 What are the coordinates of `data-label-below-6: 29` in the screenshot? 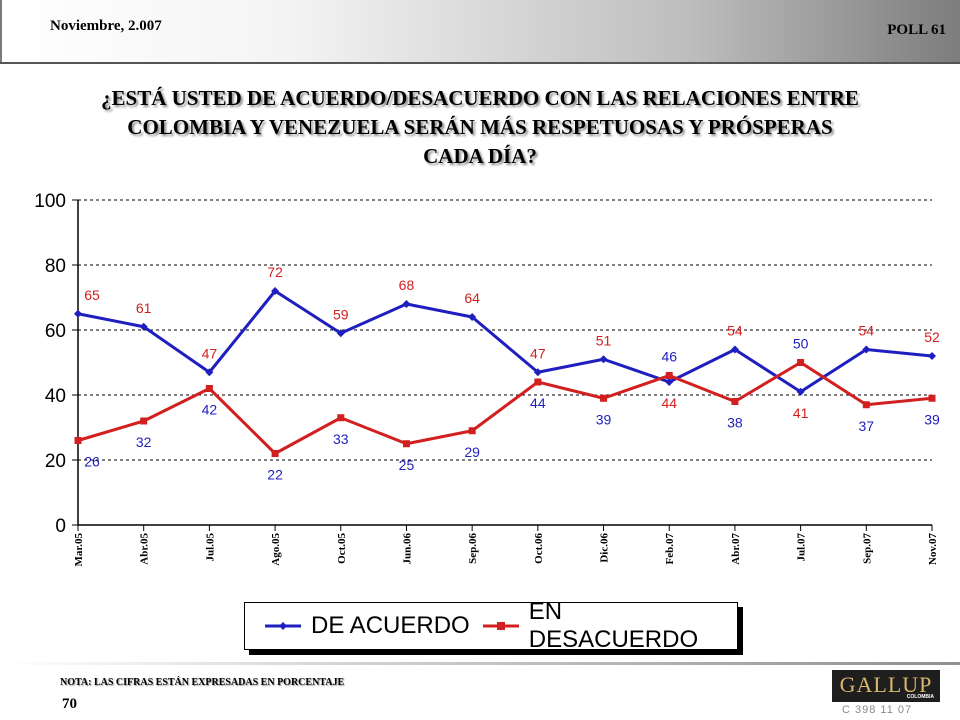 It's located at (472, 452).